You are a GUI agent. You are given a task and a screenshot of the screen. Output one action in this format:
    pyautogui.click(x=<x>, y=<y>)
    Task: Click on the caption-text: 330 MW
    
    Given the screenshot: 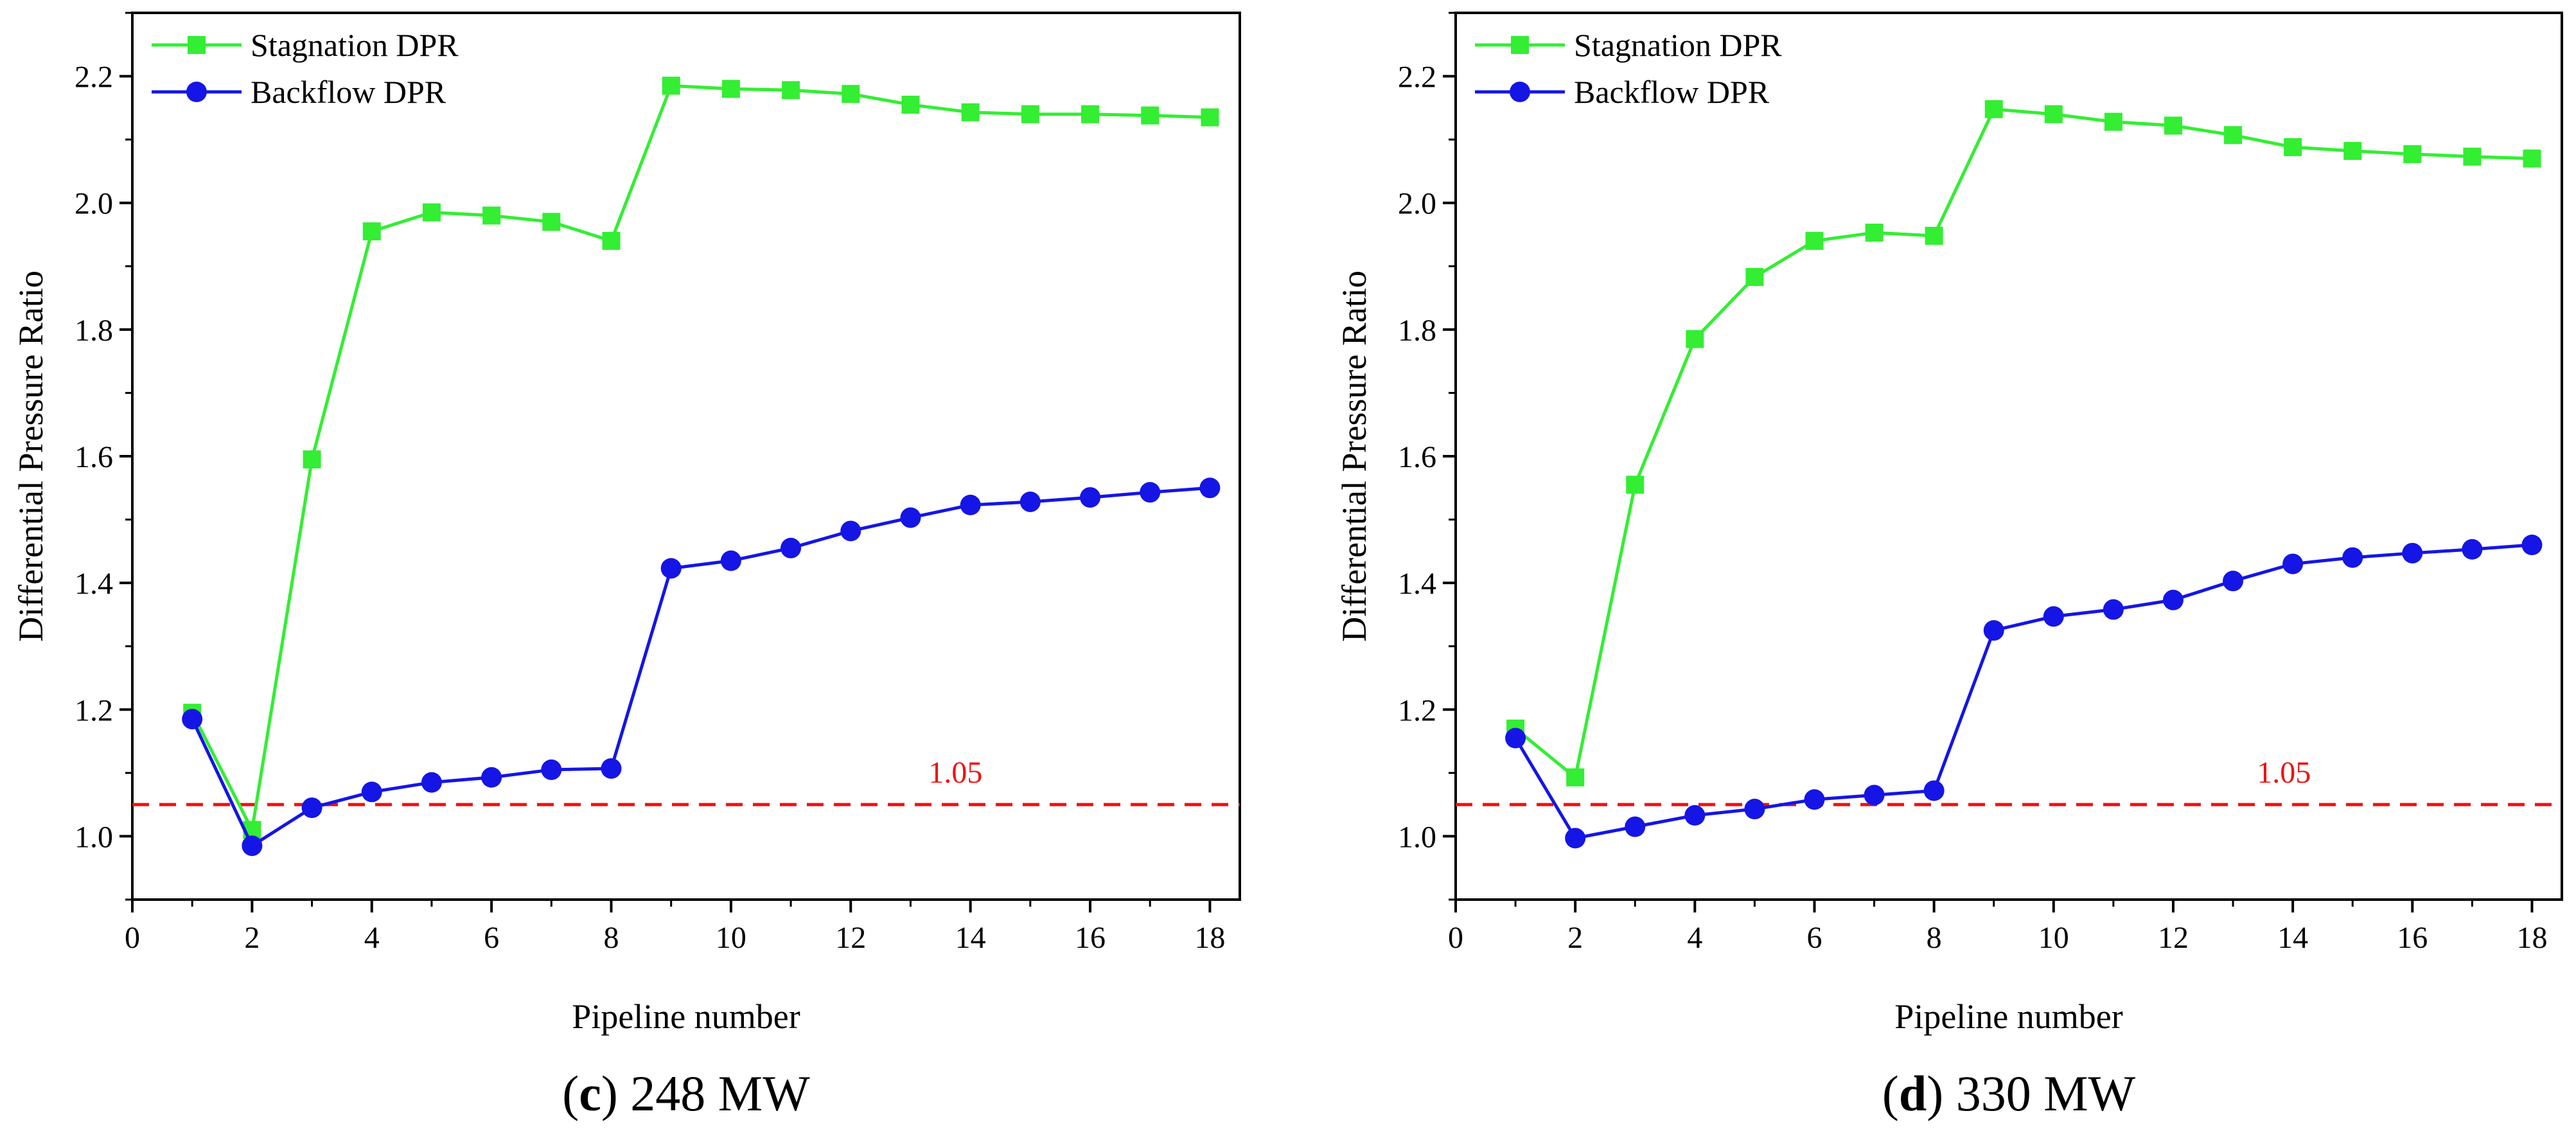 What is the action you would take?
    pyautogui.click(x=2039, y=1093)
    